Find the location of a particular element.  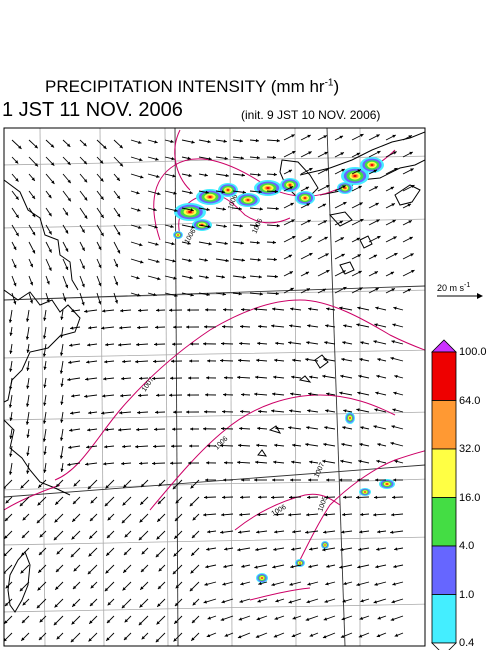

reference-vector-label: 20 m s-1 is located at coordinates (454, 287).